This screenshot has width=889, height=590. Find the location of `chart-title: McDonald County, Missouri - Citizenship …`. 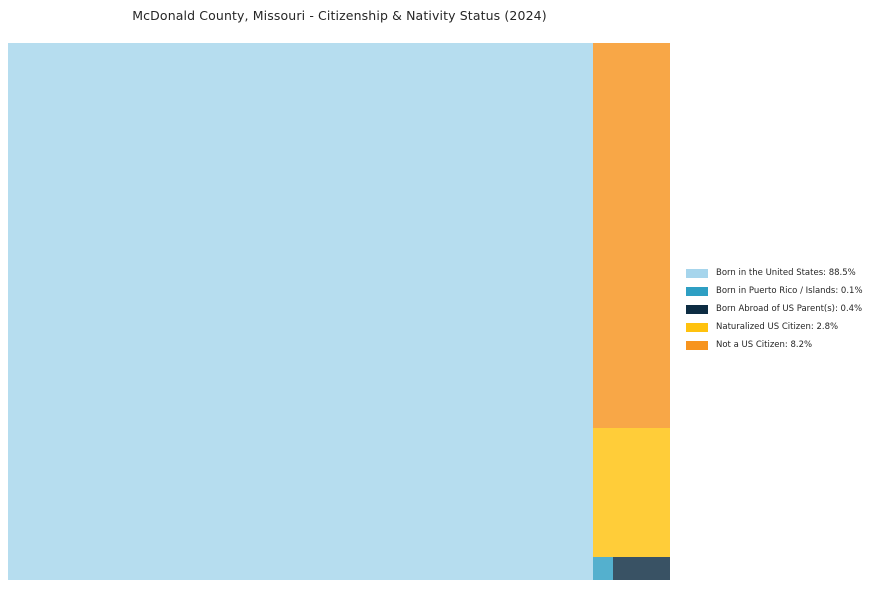

chart-title: McDonald County, Missouri - Citizenship … is located at coordinates (339, 15).